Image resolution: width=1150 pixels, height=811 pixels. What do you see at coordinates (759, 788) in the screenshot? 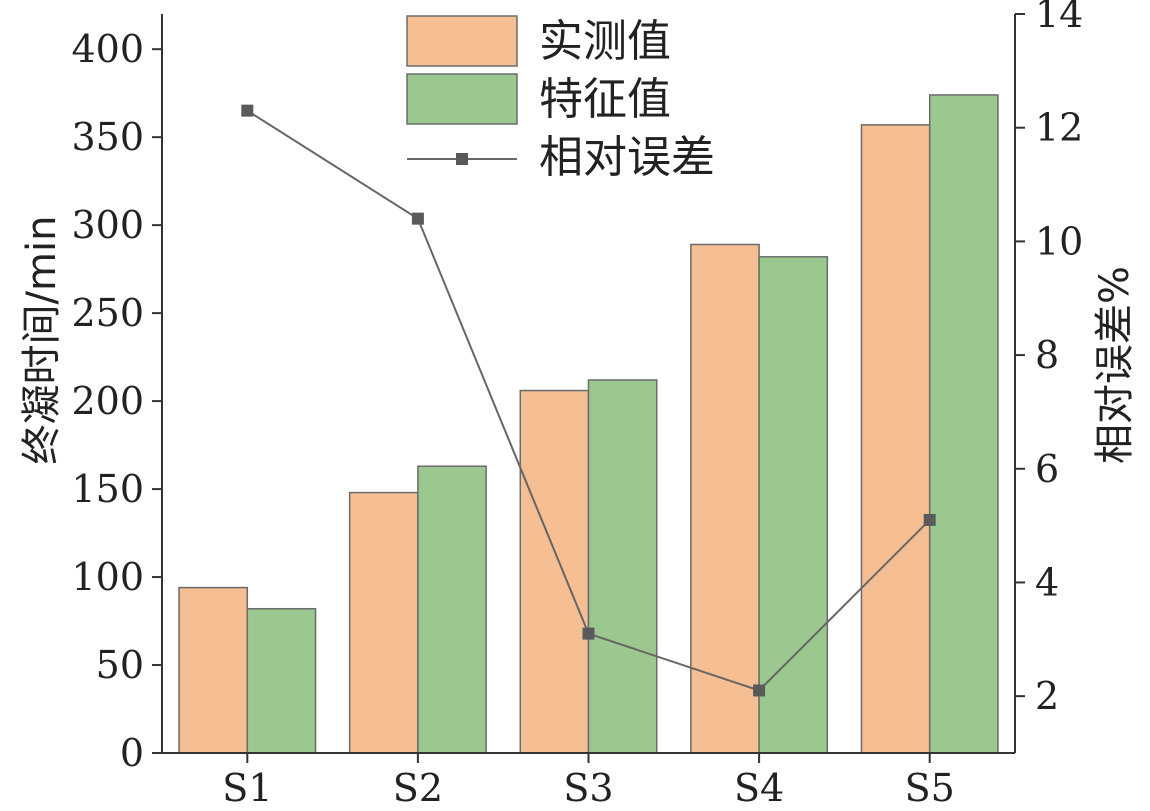
I see `x-tick-label: S4` at bounding box center [759, 788].